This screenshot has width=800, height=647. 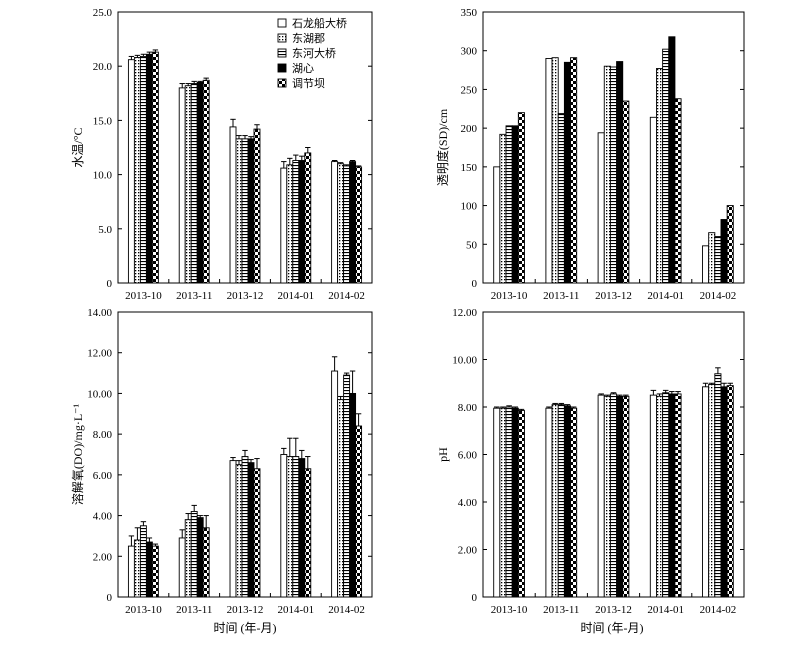 I want to click on legend-label: 石龙船大桥, so click(x=319, y=23).